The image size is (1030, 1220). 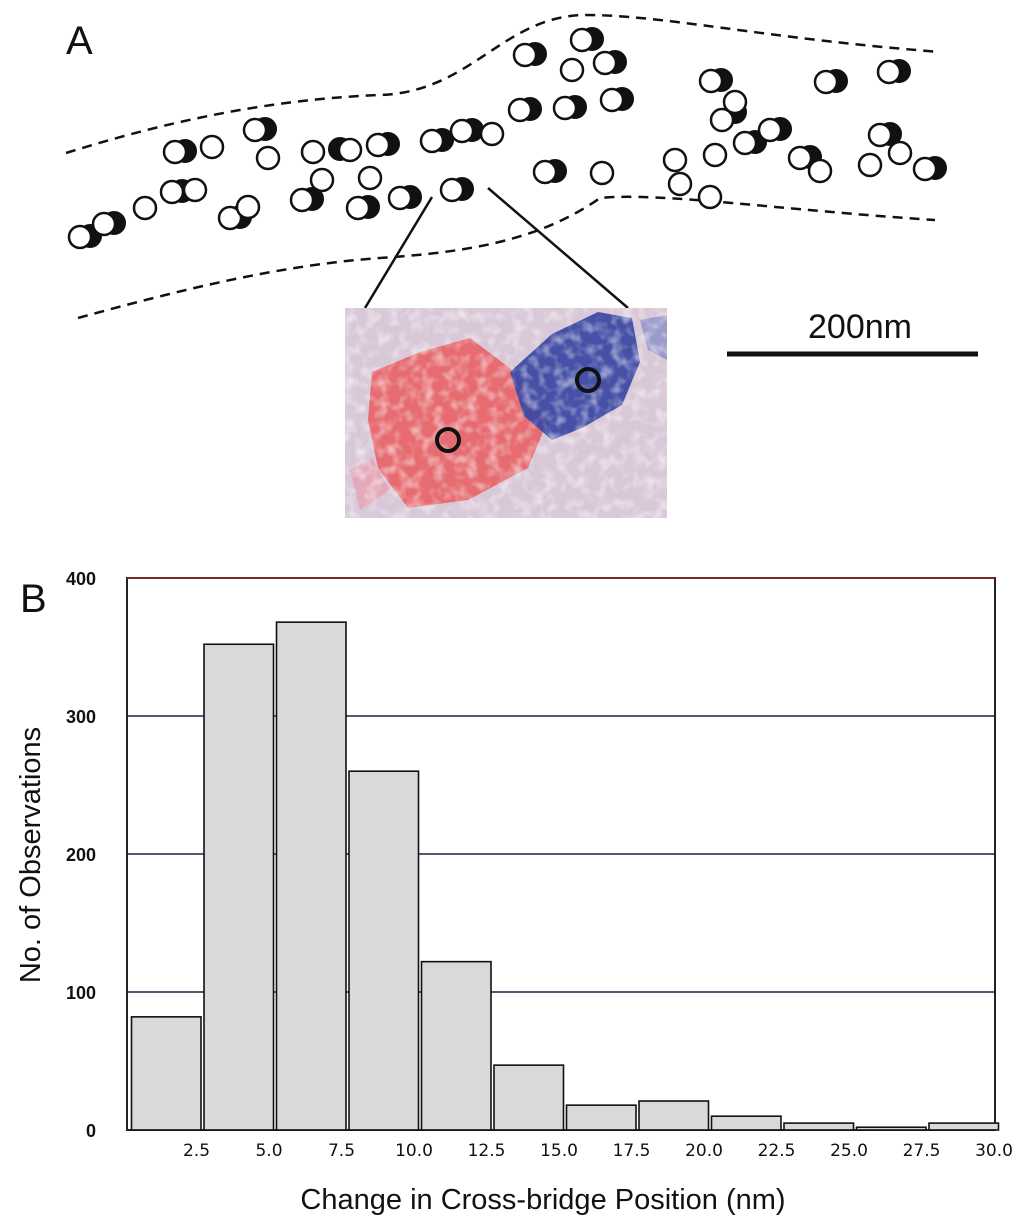 I want to click on x-tick-label: 10.0, so click(x=414, y=1151).